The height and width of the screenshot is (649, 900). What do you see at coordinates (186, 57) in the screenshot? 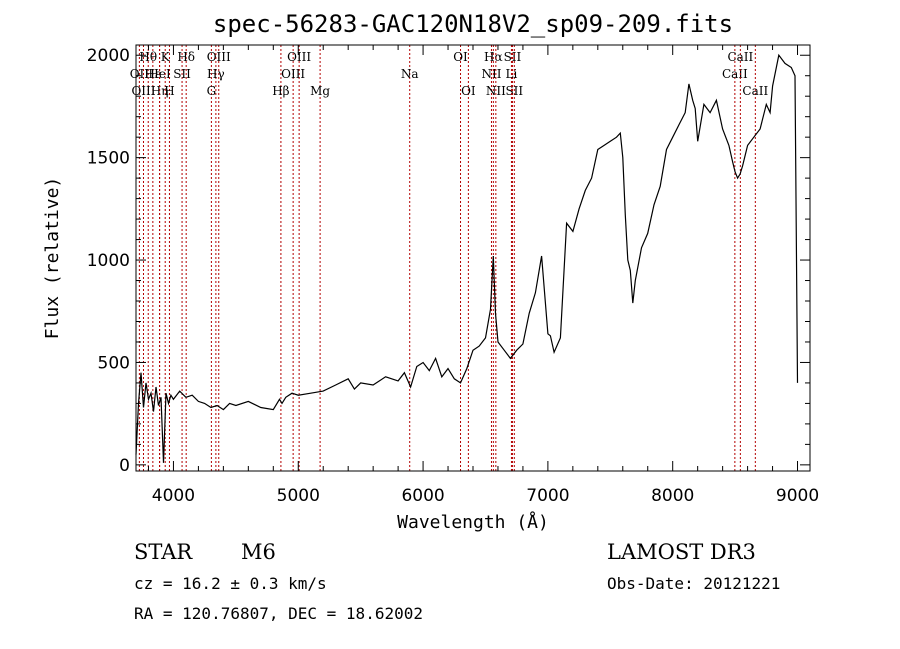
I see `line-label-9: Hδ` at bounding box center [186, 57].